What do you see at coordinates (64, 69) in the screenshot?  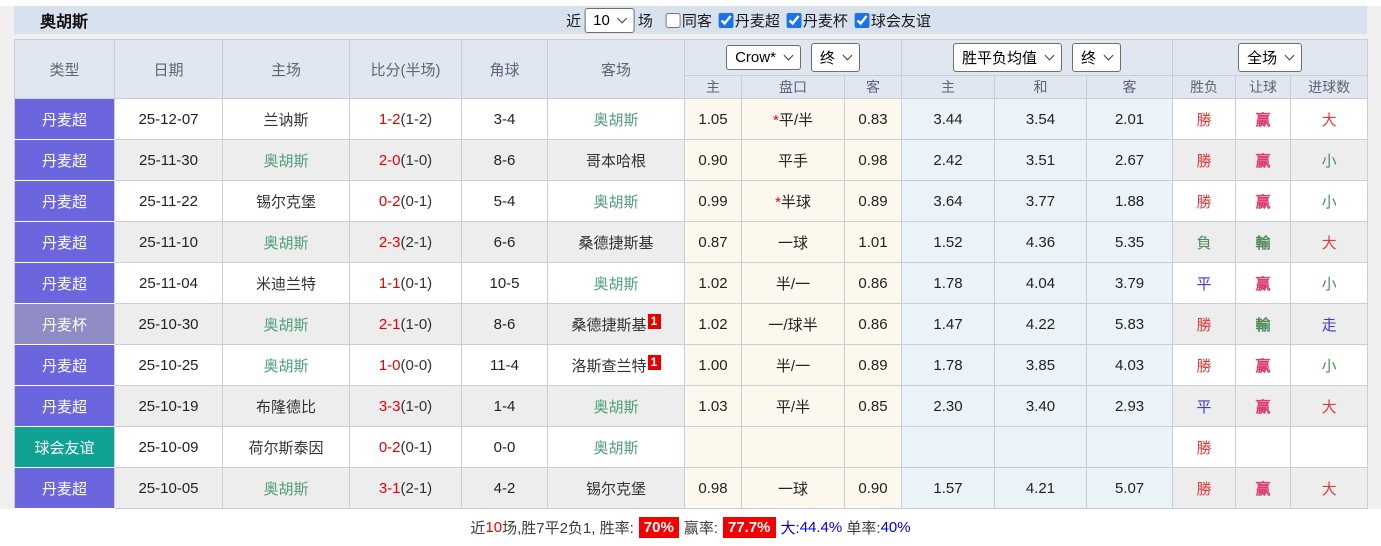 I see `col-header-type: 类型` at bounding box center [64, 69].